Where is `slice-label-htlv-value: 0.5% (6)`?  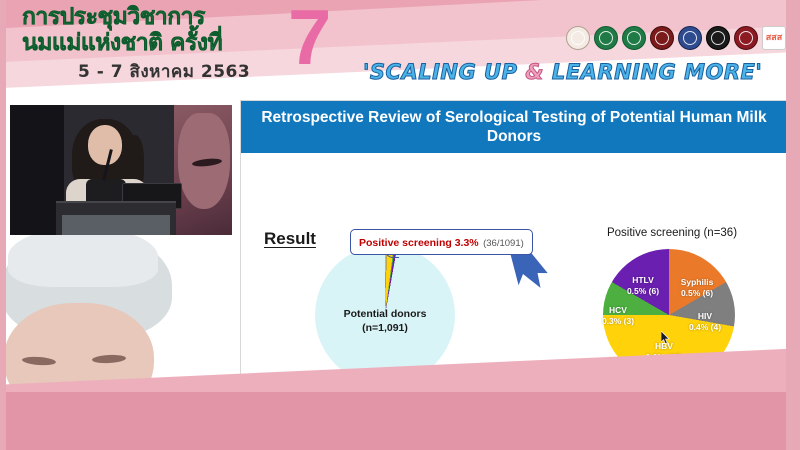
slice-label-htlv-value: 0.5% (6) is located at coordinates (643, 291).